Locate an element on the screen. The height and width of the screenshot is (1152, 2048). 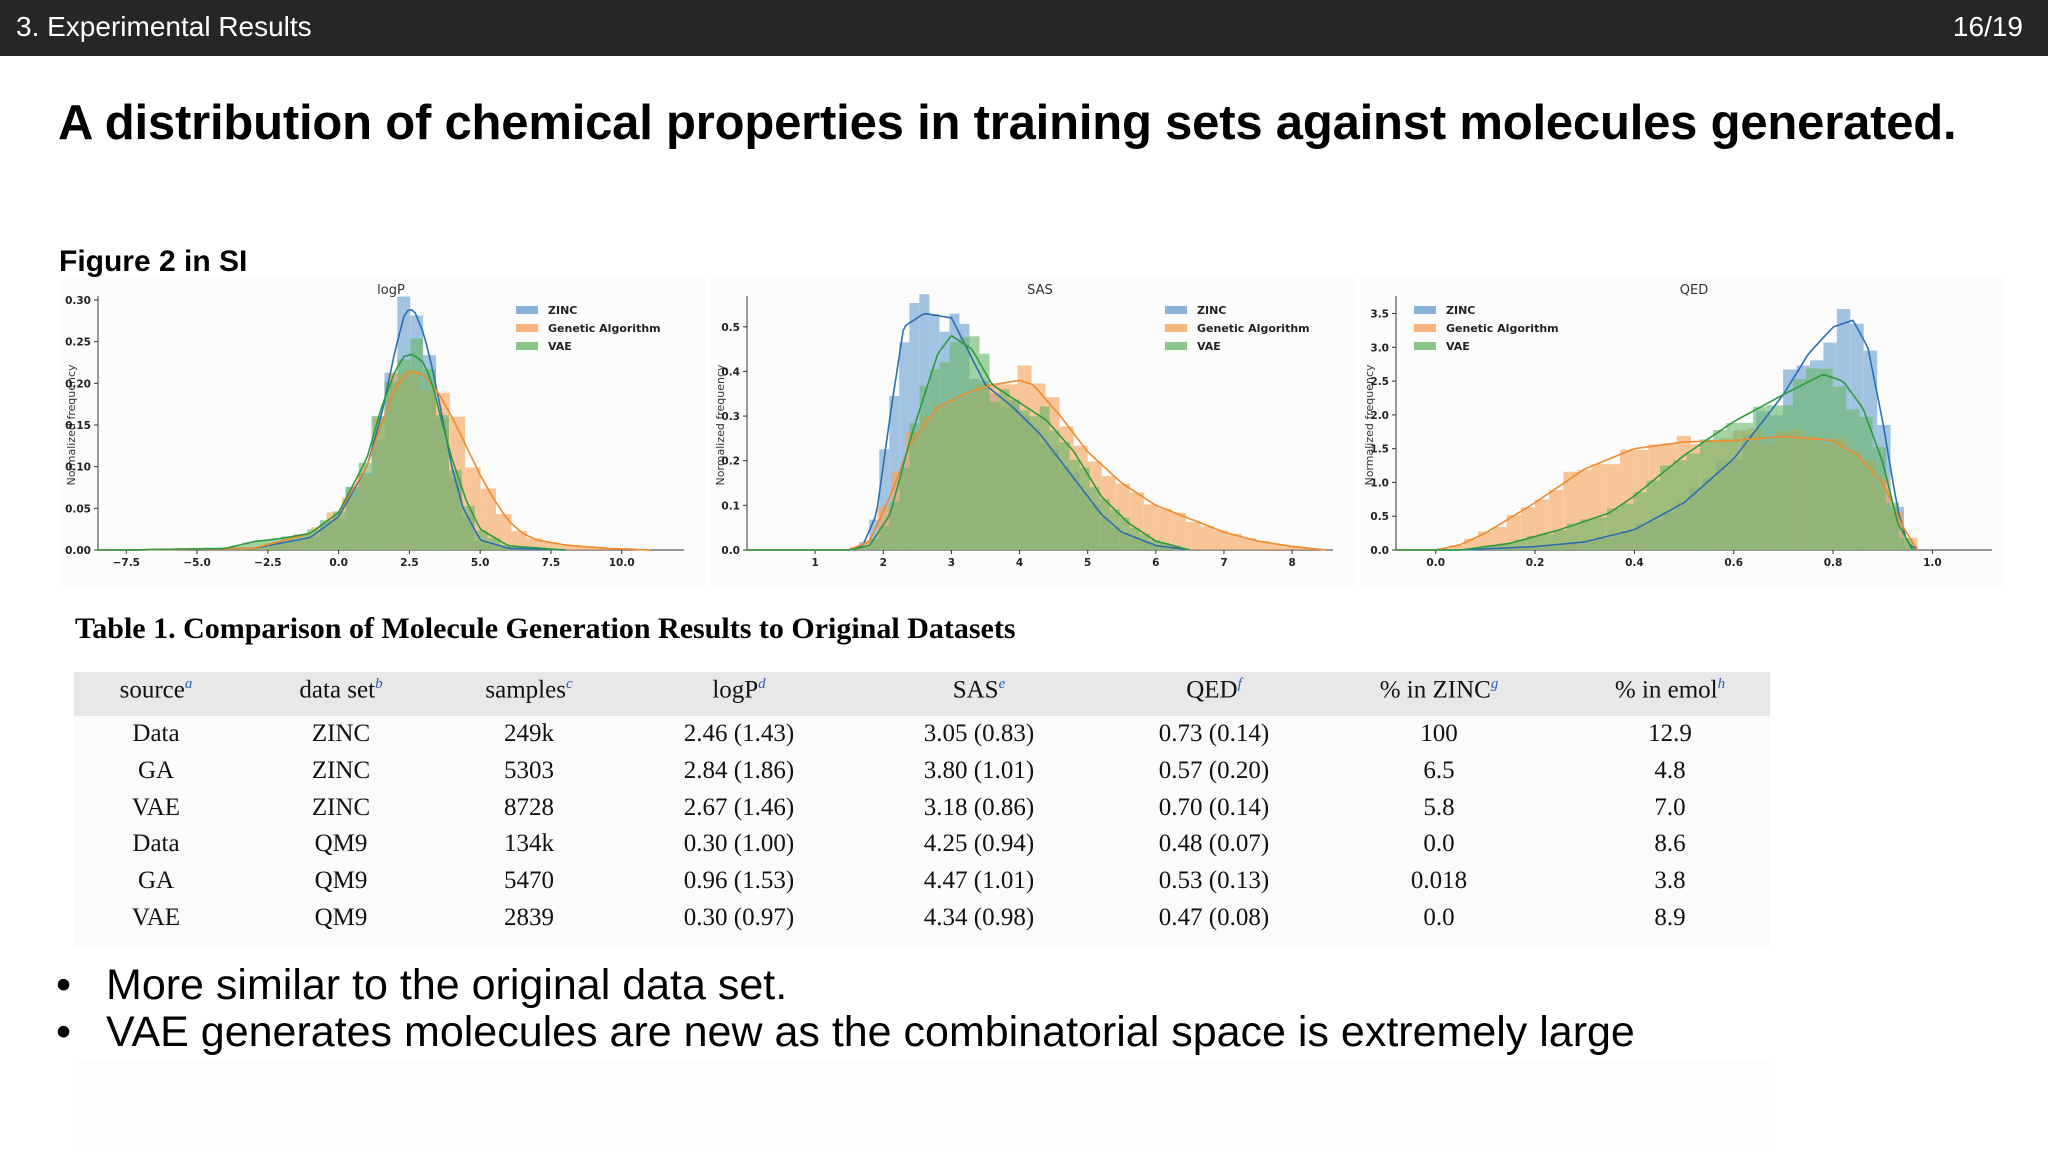
x-tick-label: 8 is located at coordinates (1291, 563).